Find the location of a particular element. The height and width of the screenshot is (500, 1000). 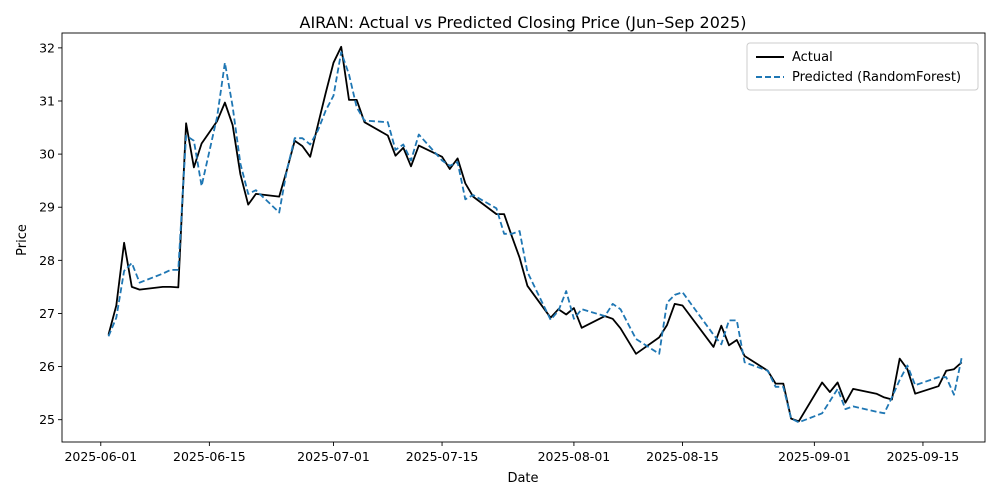

y-tick-label: 28 is located at coordinates (47, 260).